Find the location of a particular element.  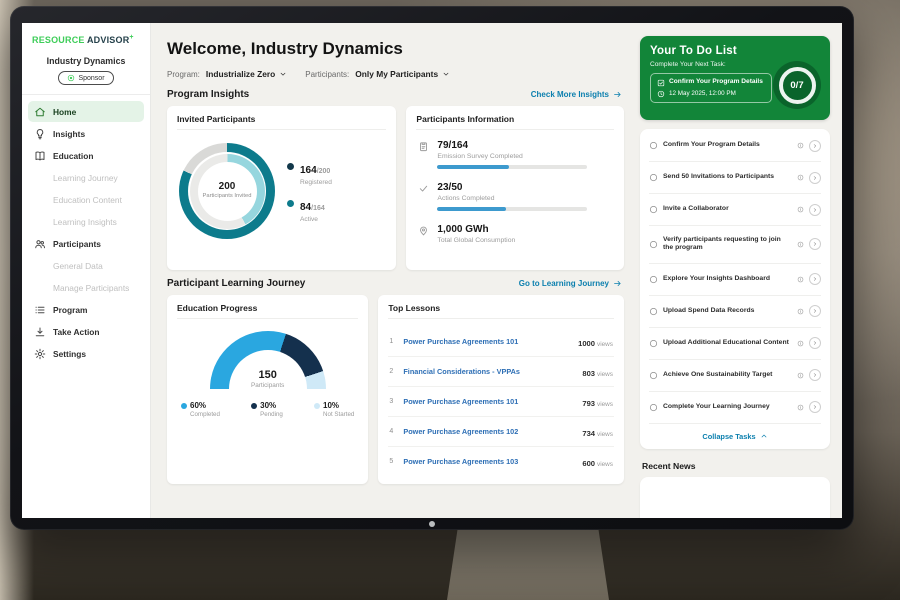

task-label: Confirm Your Program Details is located at coordinates (711, 145).